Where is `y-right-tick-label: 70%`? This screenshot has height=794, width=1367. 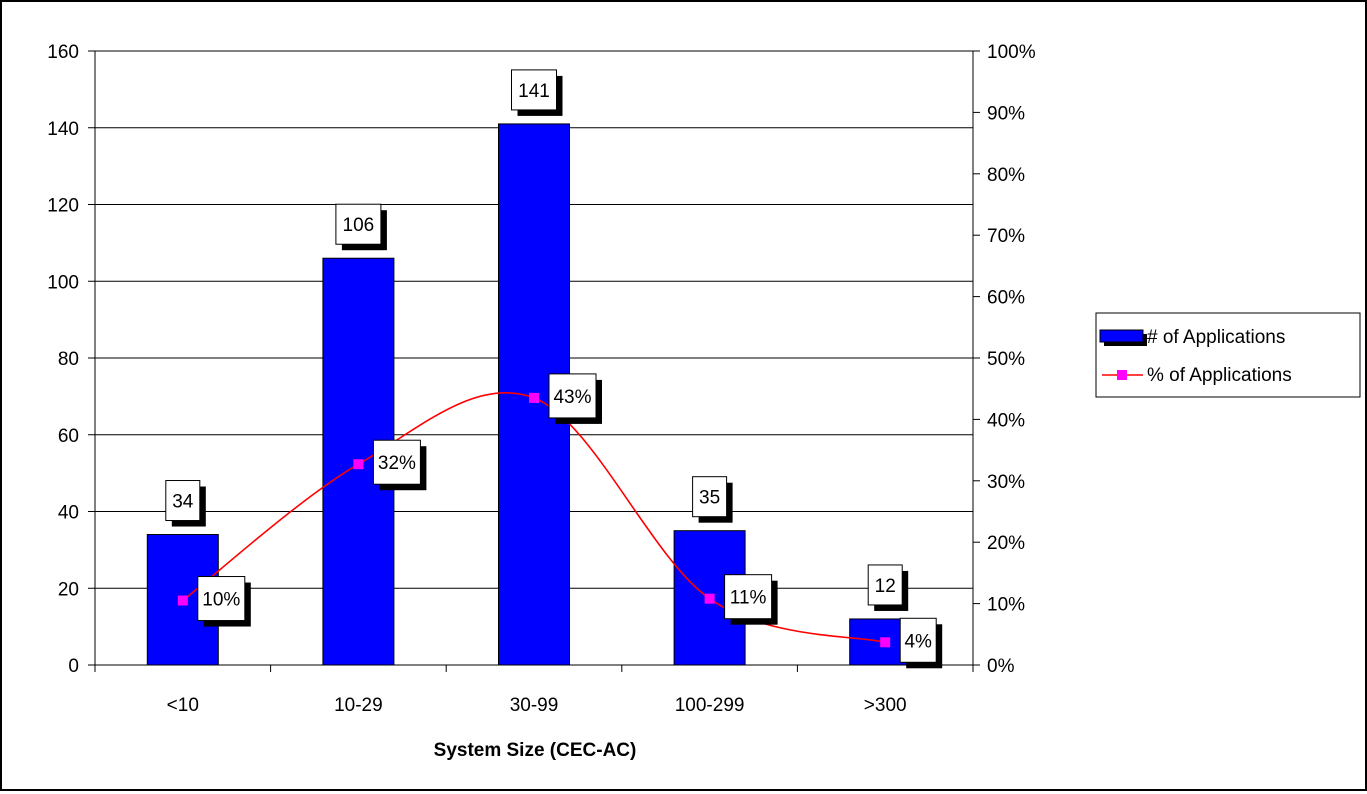
y-right-tick-label: 70% is located at coordinates (1006, 236).